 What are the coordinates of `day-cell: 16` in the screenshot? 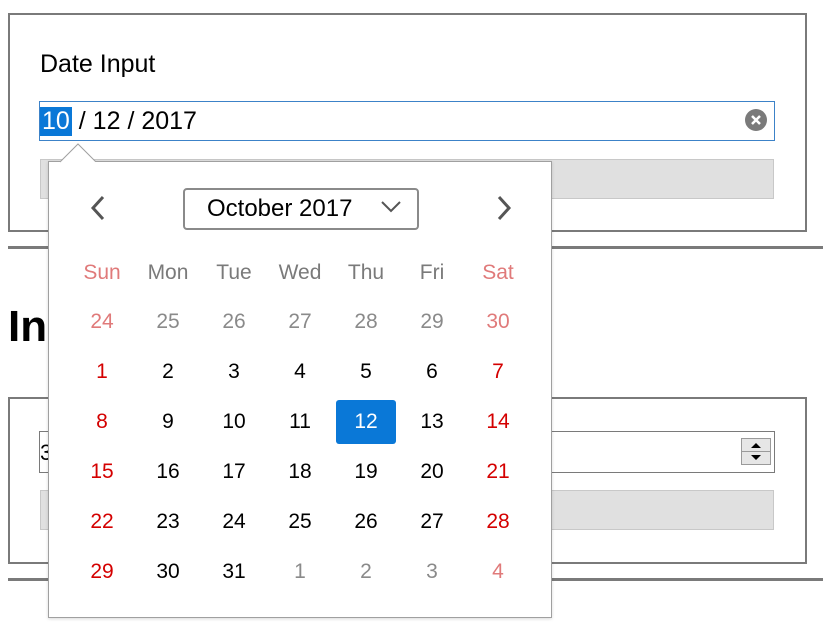 It's located at (168, 471).